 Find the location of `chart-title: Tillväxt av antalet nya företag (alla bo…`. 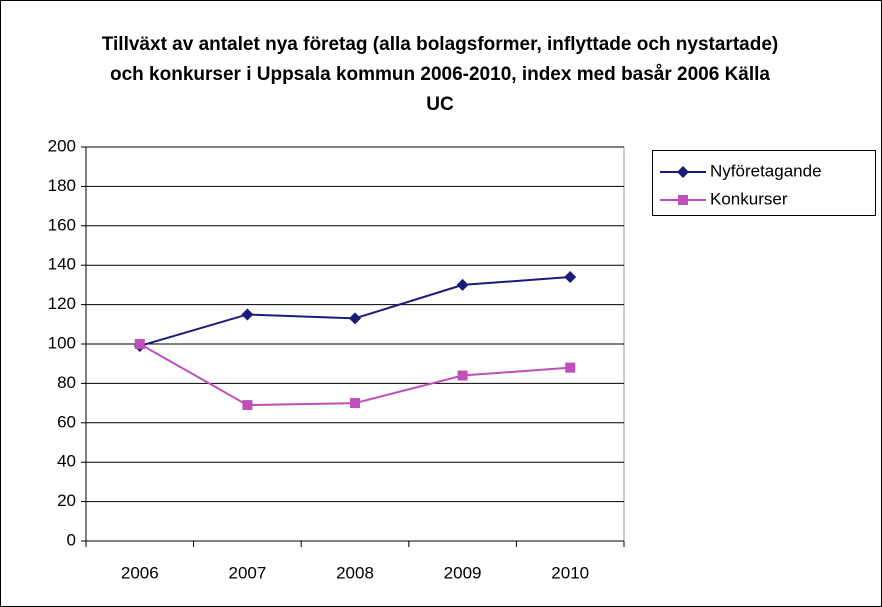

chart-title: Tillväxt av antalet nya företag (alla bo… is located at coordinates (440, 74).